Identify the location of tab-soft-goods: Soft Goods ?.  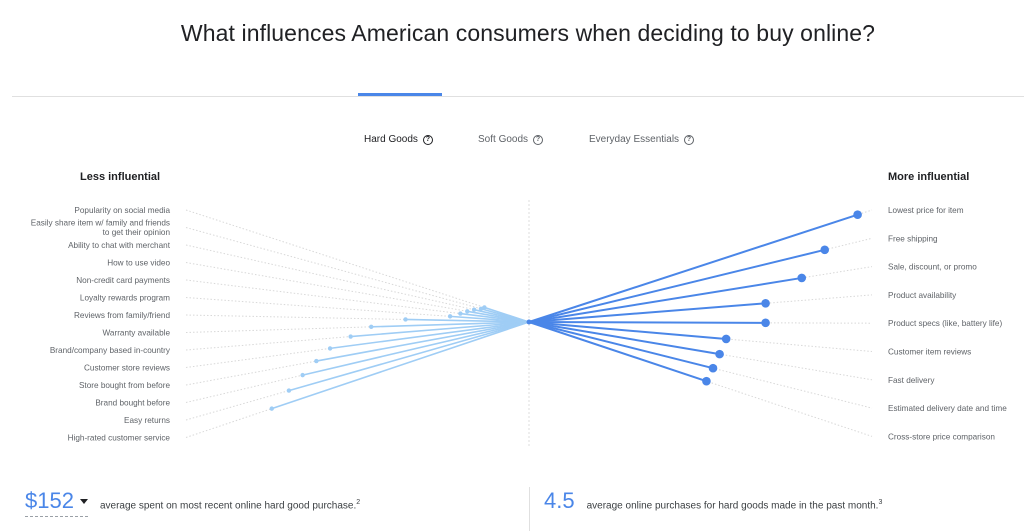
(511, 139).